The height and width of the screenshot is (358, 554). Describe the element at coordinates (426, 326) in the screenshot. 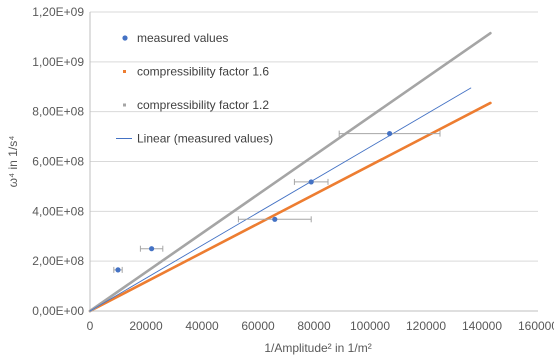

I see `x-tick-label: 120000` at that location.